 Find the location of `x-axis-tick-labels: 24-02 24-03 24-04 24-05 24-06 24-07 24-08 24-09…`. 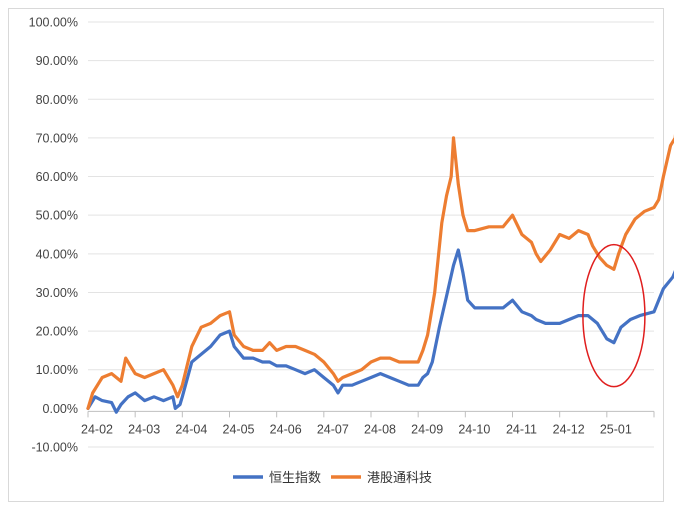

x-axis-tick-labels: 24-02 24-03 24-04 24-05 24-06 24-07 24-08 24-09… is located at coordinates (356, 429).